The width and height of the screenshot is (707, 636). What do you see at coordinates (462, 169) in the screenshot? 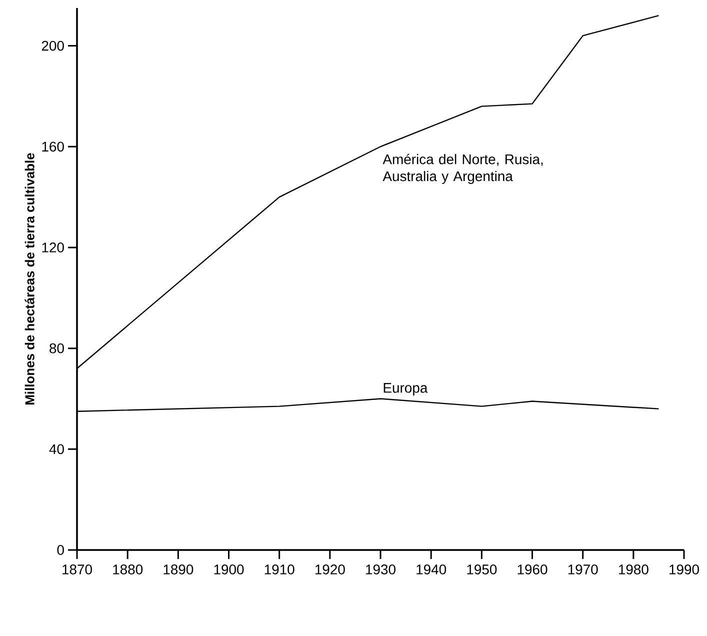
I see `series-label: América del Norte, Rusia, Australia y Argentina` at bounding box center [462, 169].